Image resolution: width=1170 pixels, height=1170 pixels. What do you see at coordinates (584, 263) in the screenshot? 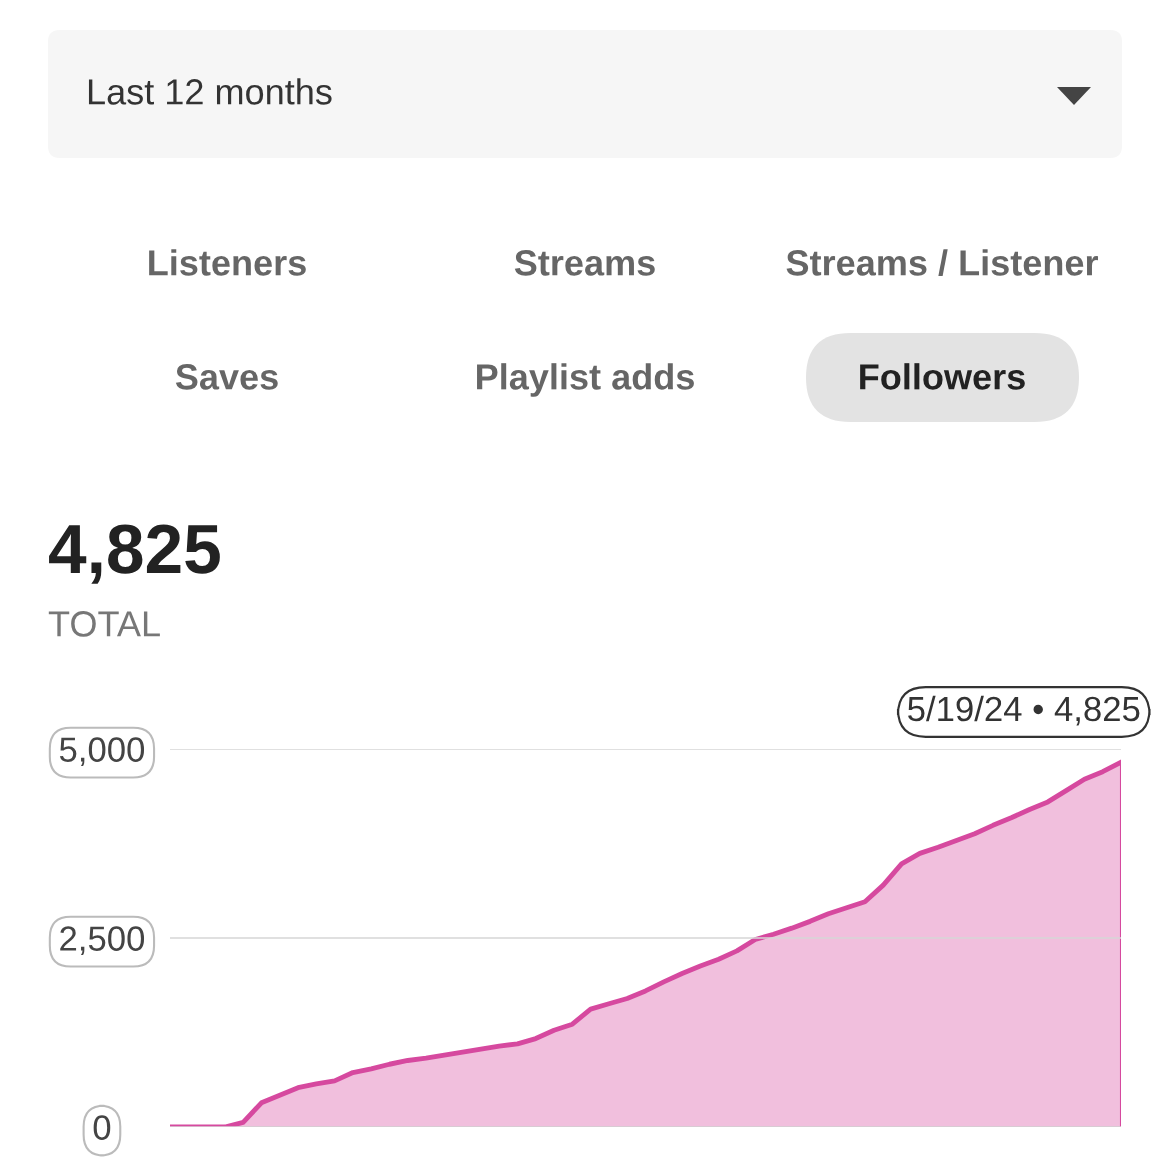
I see `text: Streams` at bounding box center [584, 263].